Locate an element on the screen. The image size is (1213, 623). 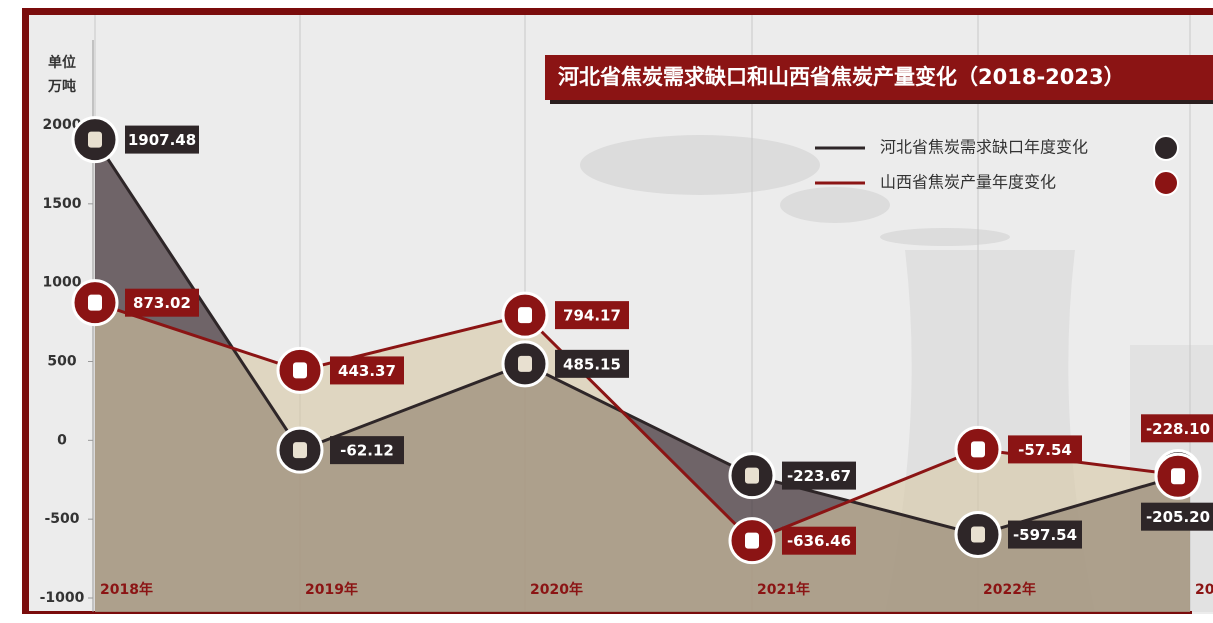
value-label: 443.37 is located at coordinates (367, 371).